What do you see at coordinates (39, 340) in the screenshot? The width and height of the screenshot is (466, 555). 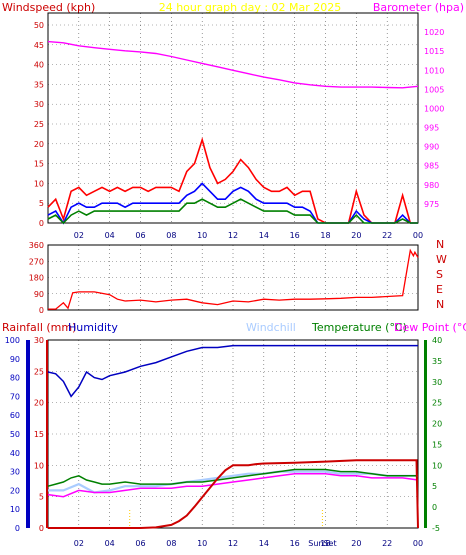 I see `rain-tick-label: 30` at bounding box center [39, 340].